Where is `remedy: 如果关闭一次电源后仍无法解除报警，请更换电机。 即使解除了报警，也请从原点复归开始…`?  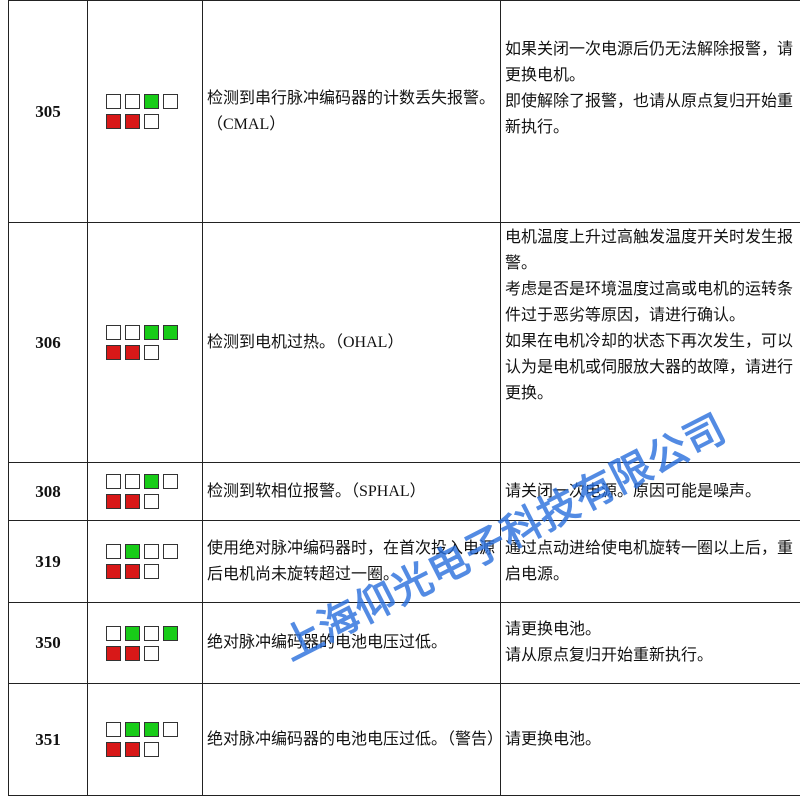
remedy: 如果关闭一次电源后仍无法解除报警，请更换电机。 即使解除了报警，也请从原点复归开始… is located at coordinates (650, 111).